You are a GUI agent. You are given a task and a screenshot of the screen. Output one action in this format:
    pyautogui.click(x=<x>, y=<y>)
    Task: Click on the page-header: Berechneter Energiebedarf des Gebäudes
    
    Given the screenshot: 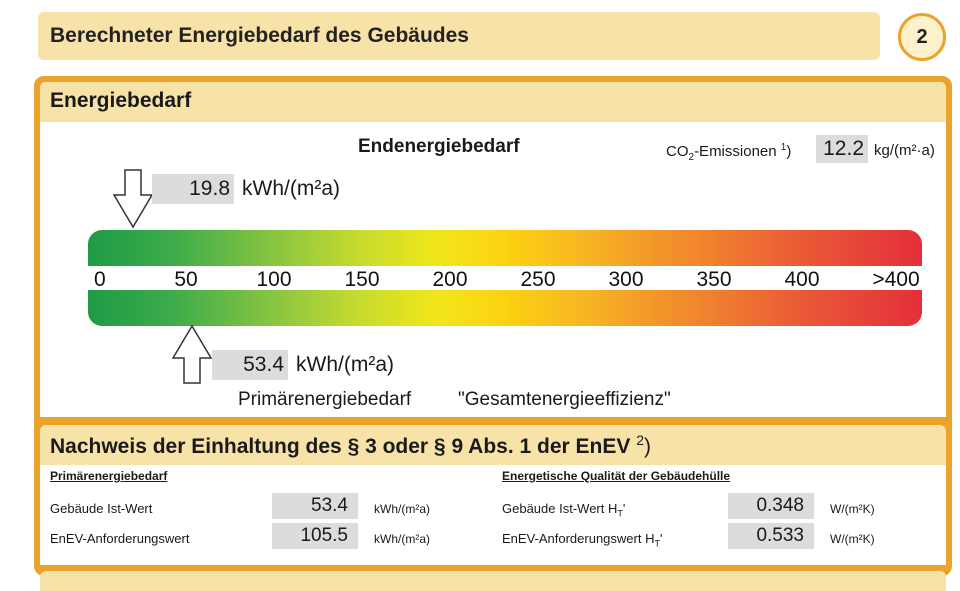 What is the action you would take?
    pyautogui.click(x=459, y=36)
    